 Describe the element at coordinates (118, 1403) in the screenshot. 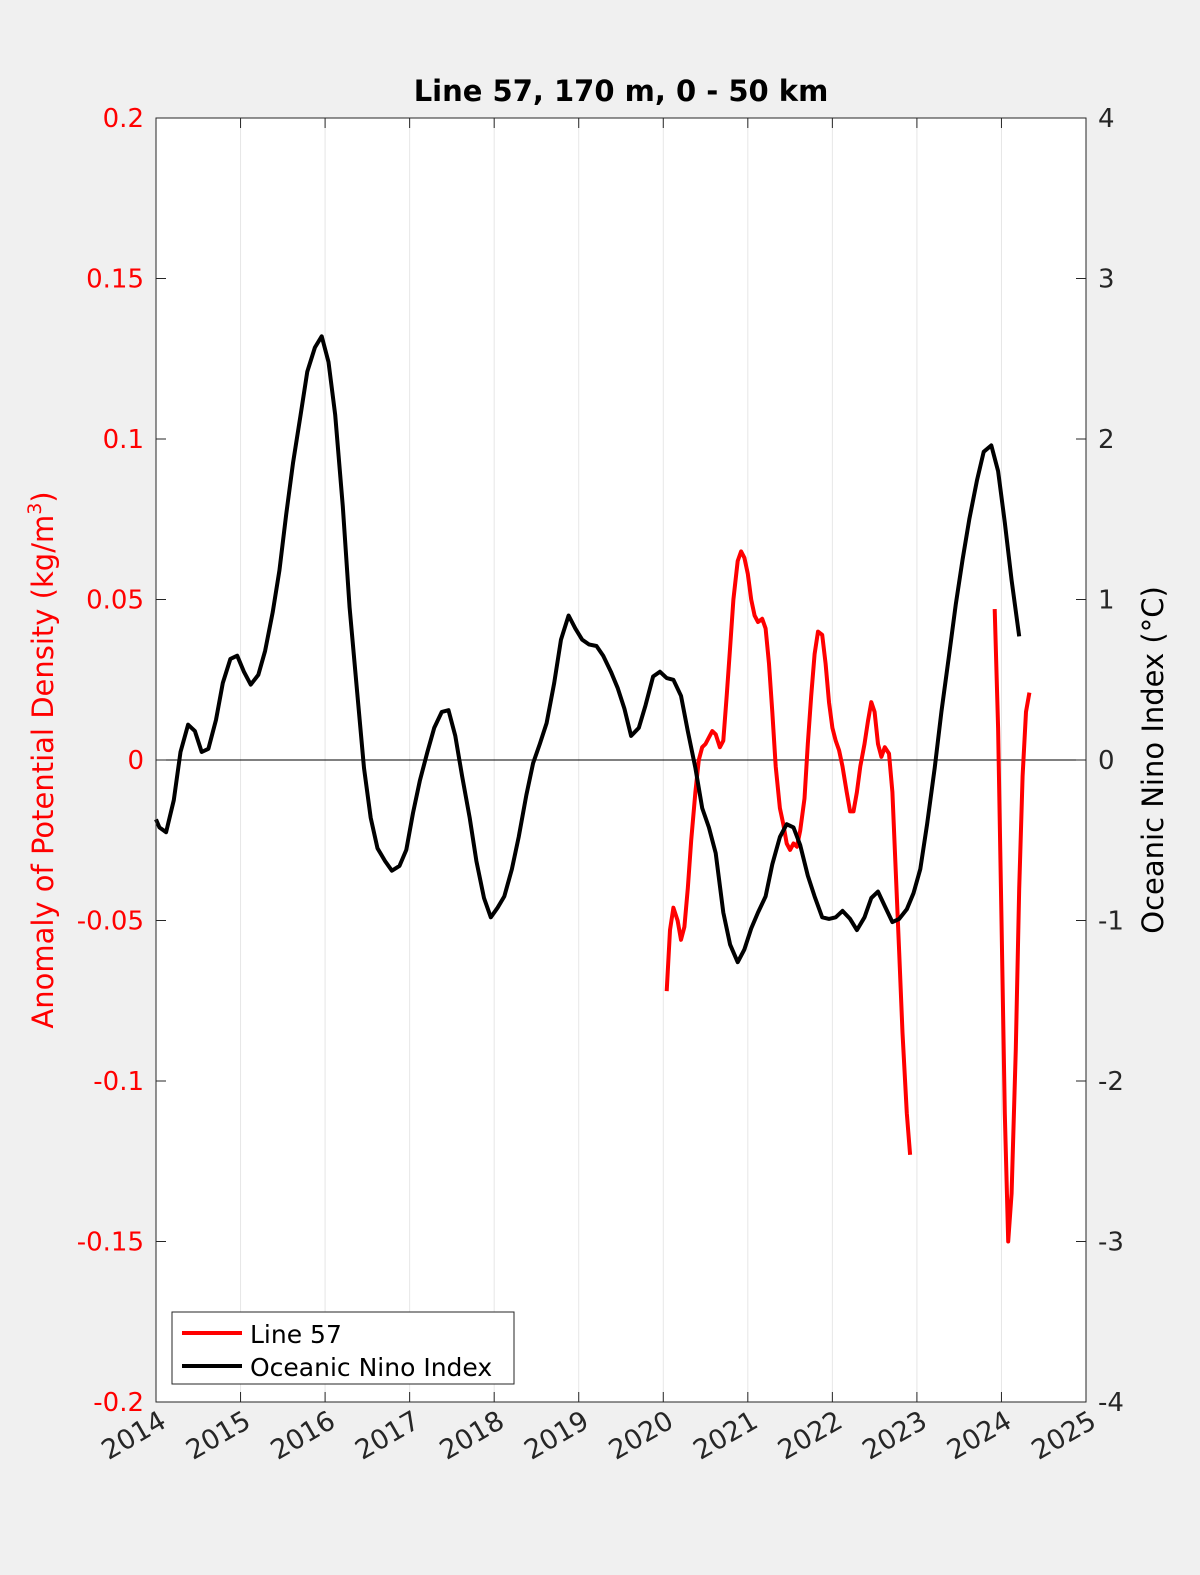

I see `left-y-tick-label: -0.2` at that location.